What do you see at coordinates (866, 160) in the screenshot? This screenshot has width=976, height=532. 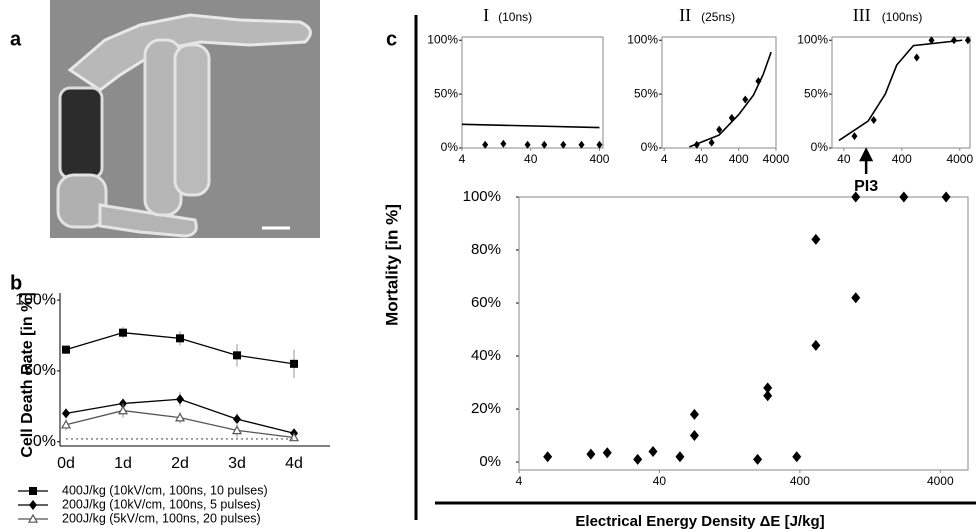 I see `annotation-arrow` at bounding box center [866, 160].